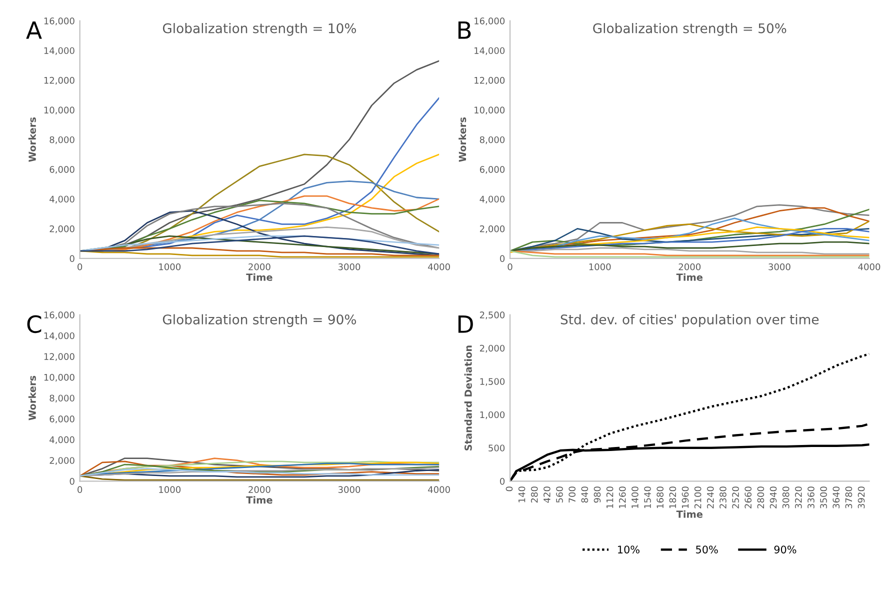 This screenshot has height=594, width=887. What do you see at coordinates (707, 550) in the screenshot?
I see `legend-label: 50%` at bounding box center [707, 550].